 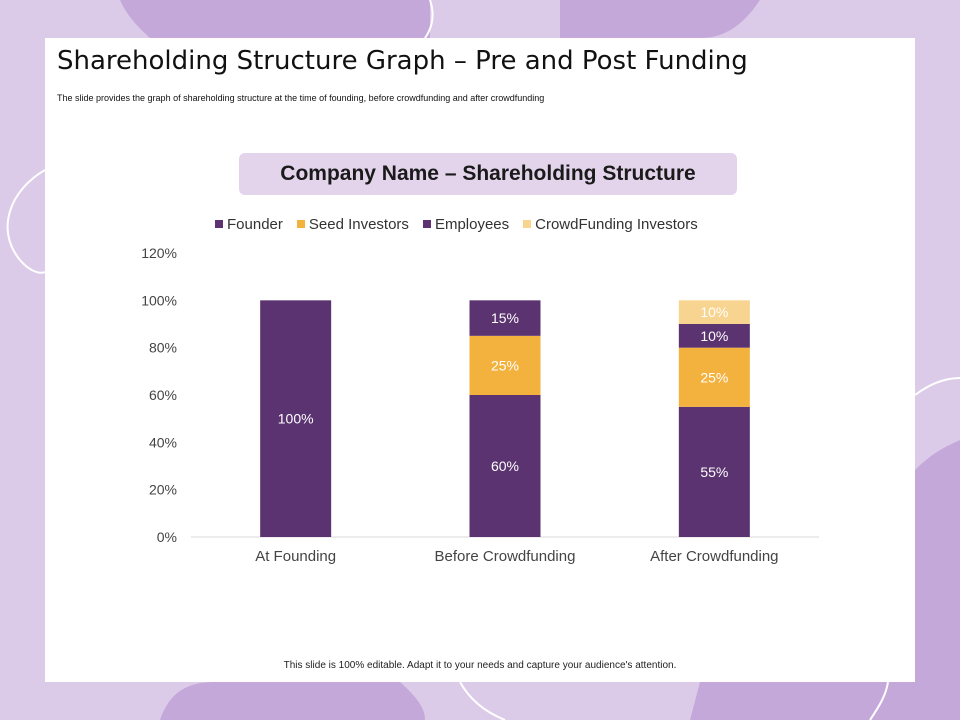 I want to click on background-shape-top-right, so click(x=660, y=19).